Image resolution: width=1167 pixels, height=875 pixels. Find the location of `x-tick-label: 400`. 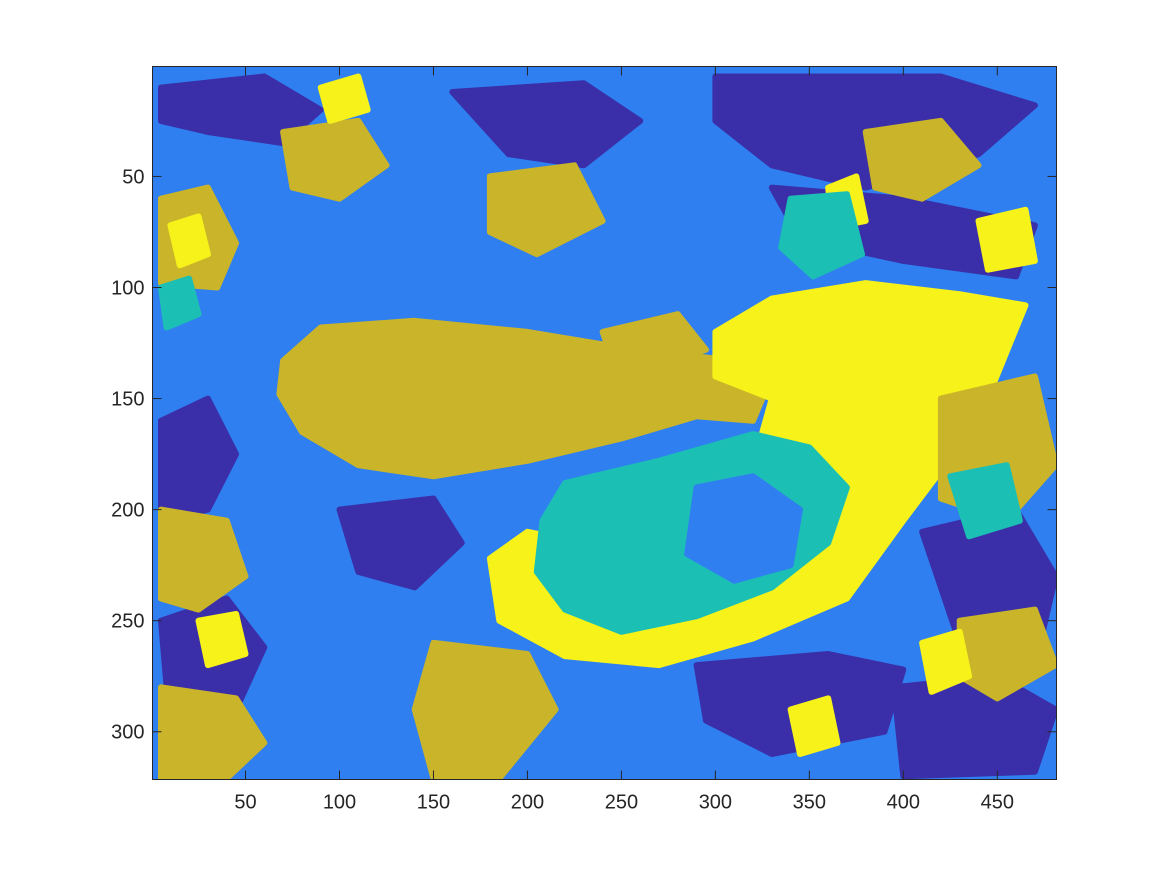

x-tick-label: 400 is located at coordinates (903, 803).